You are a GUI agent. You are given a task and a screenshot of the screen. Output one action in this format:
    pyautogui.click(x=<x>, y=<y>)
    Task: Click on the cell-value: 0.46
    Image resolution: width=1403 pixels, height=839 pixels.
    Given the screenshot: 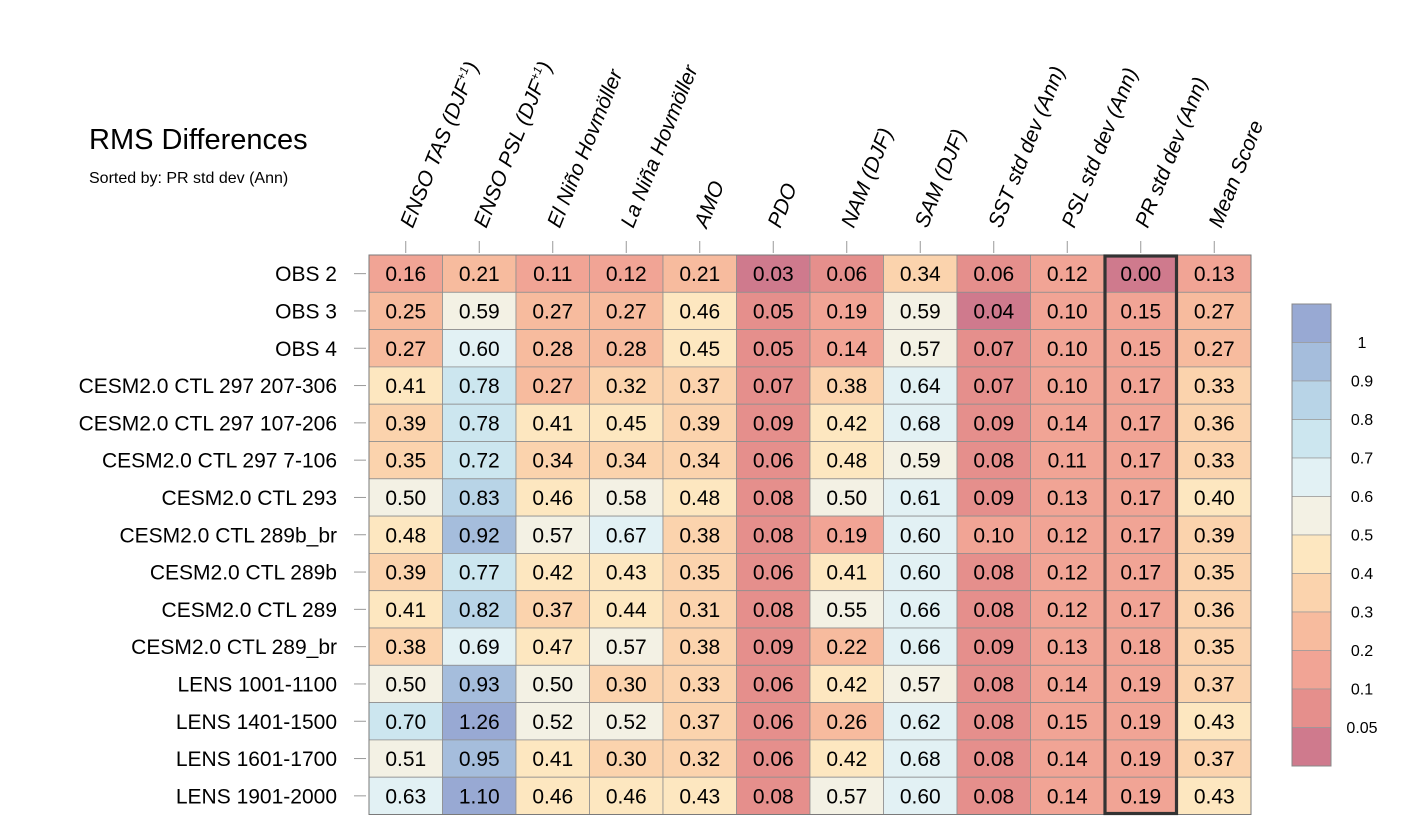 What is the action you would take?
    pyautogui.click(x=699, y=311)
    